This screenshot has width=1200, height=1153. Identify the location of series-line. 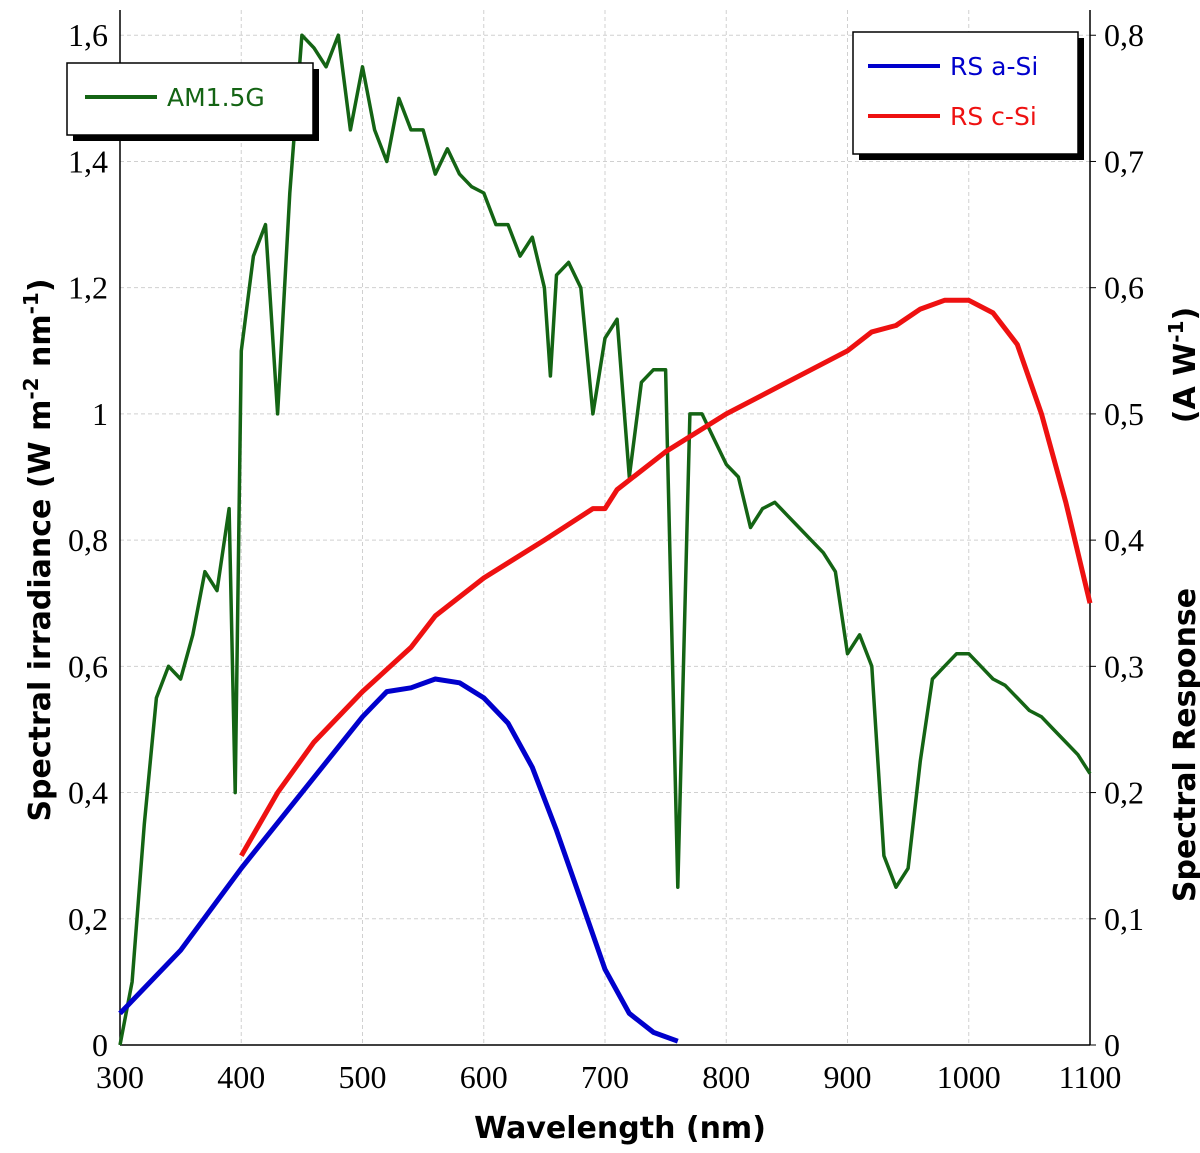
(398, 860).